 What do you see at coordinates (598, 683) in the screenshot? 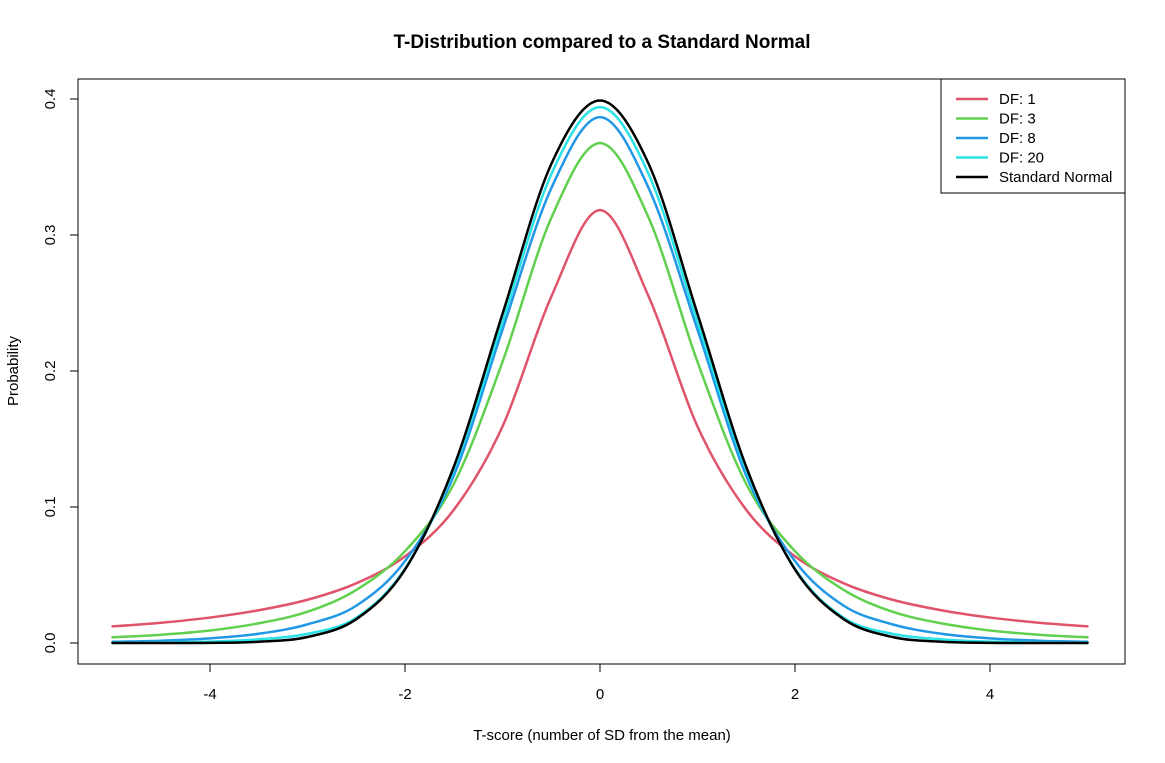
I see `x-axis: -4 -2 0 2 4` at bounding box center [598, 683].